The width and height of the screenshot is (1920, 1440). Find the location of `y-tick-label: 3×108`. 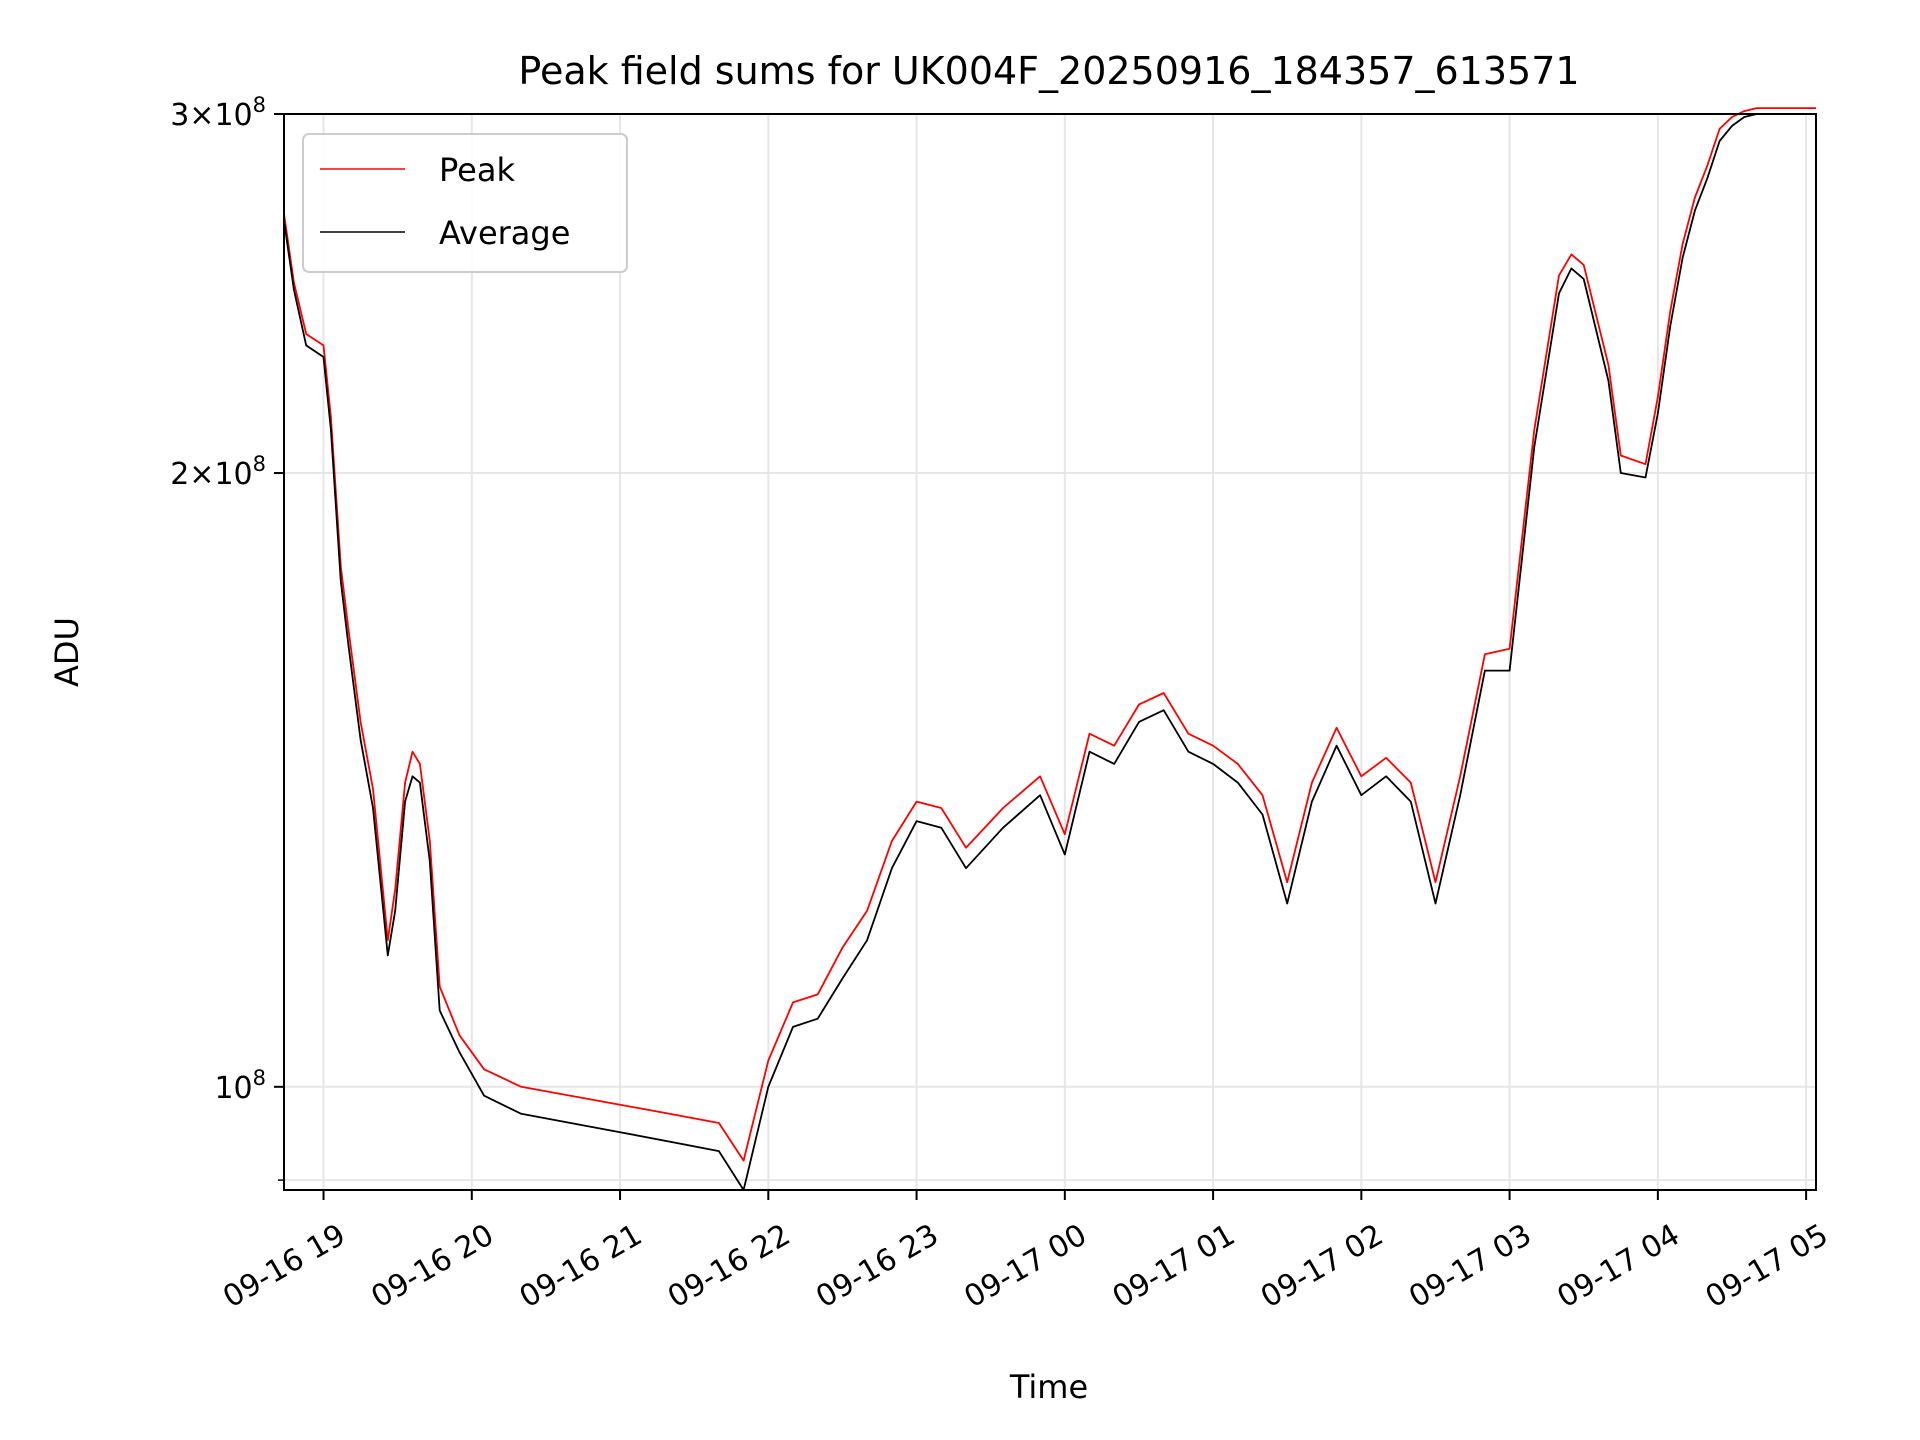

y-tick-label: 3×108 is located at coordinates (218, 113).